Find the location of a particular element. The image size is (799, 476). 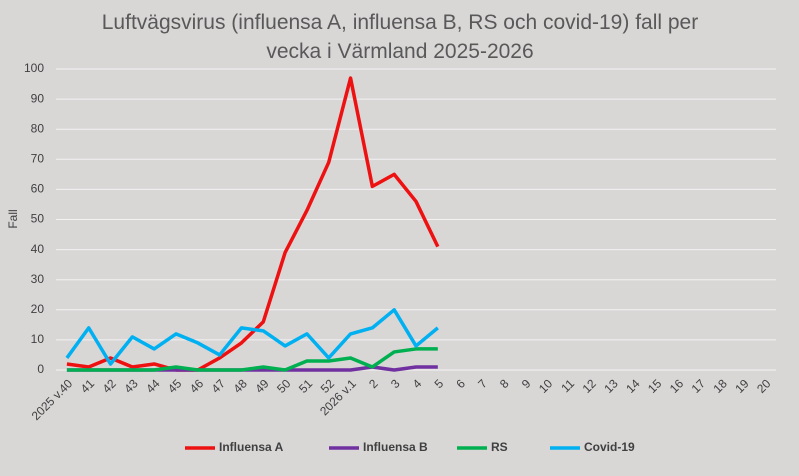

x-tick-label: 41 is located at coordinates (88, 386).